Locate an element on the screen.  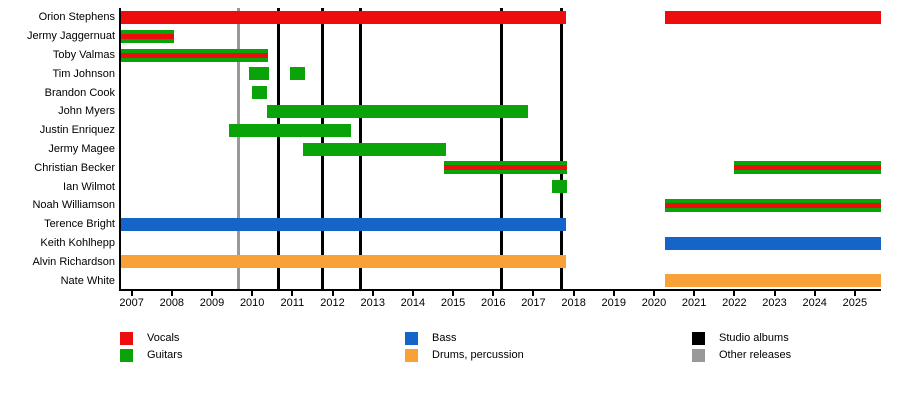
x-tick-label: 2023 is located at coordinates (774, 303).